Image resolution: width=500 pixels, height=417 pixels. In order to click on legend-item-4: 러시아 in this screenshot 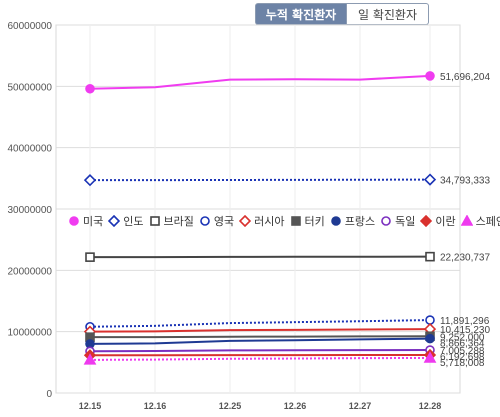, I will do `click(262, 221)`.